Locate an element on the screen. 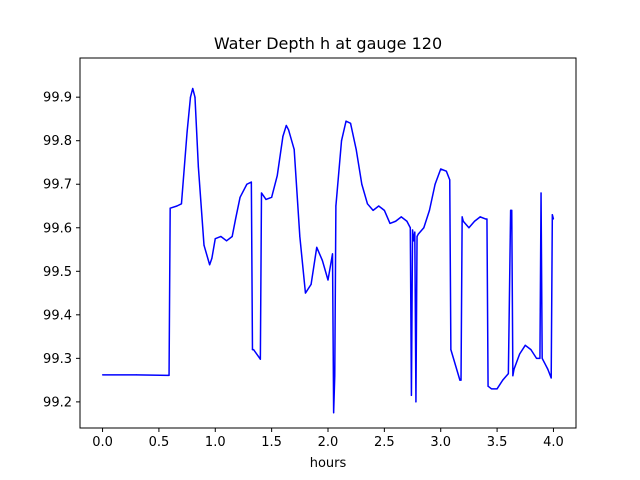 The image size is (640, 480). y-tick-label: 99.9 is located at coordinates (57, 98).